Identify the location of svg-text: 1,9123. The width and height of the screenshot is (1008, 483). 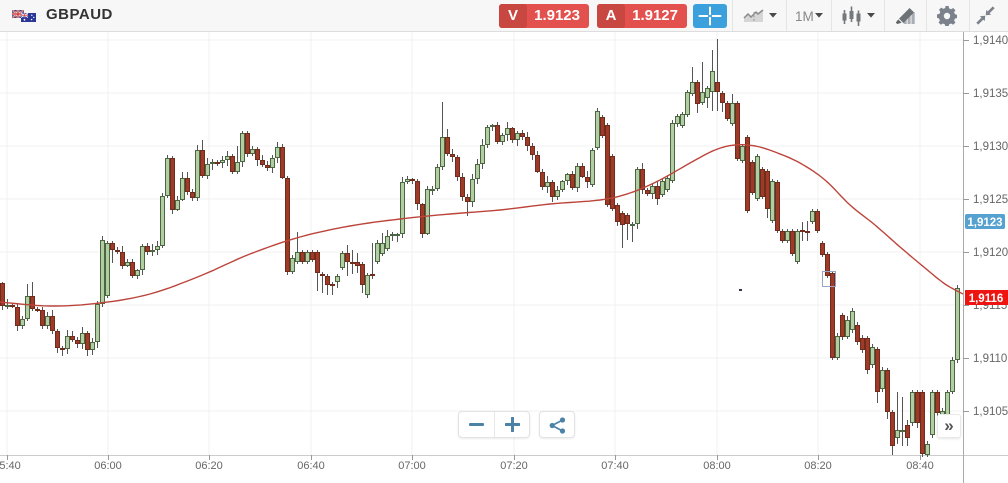
(984, 223).